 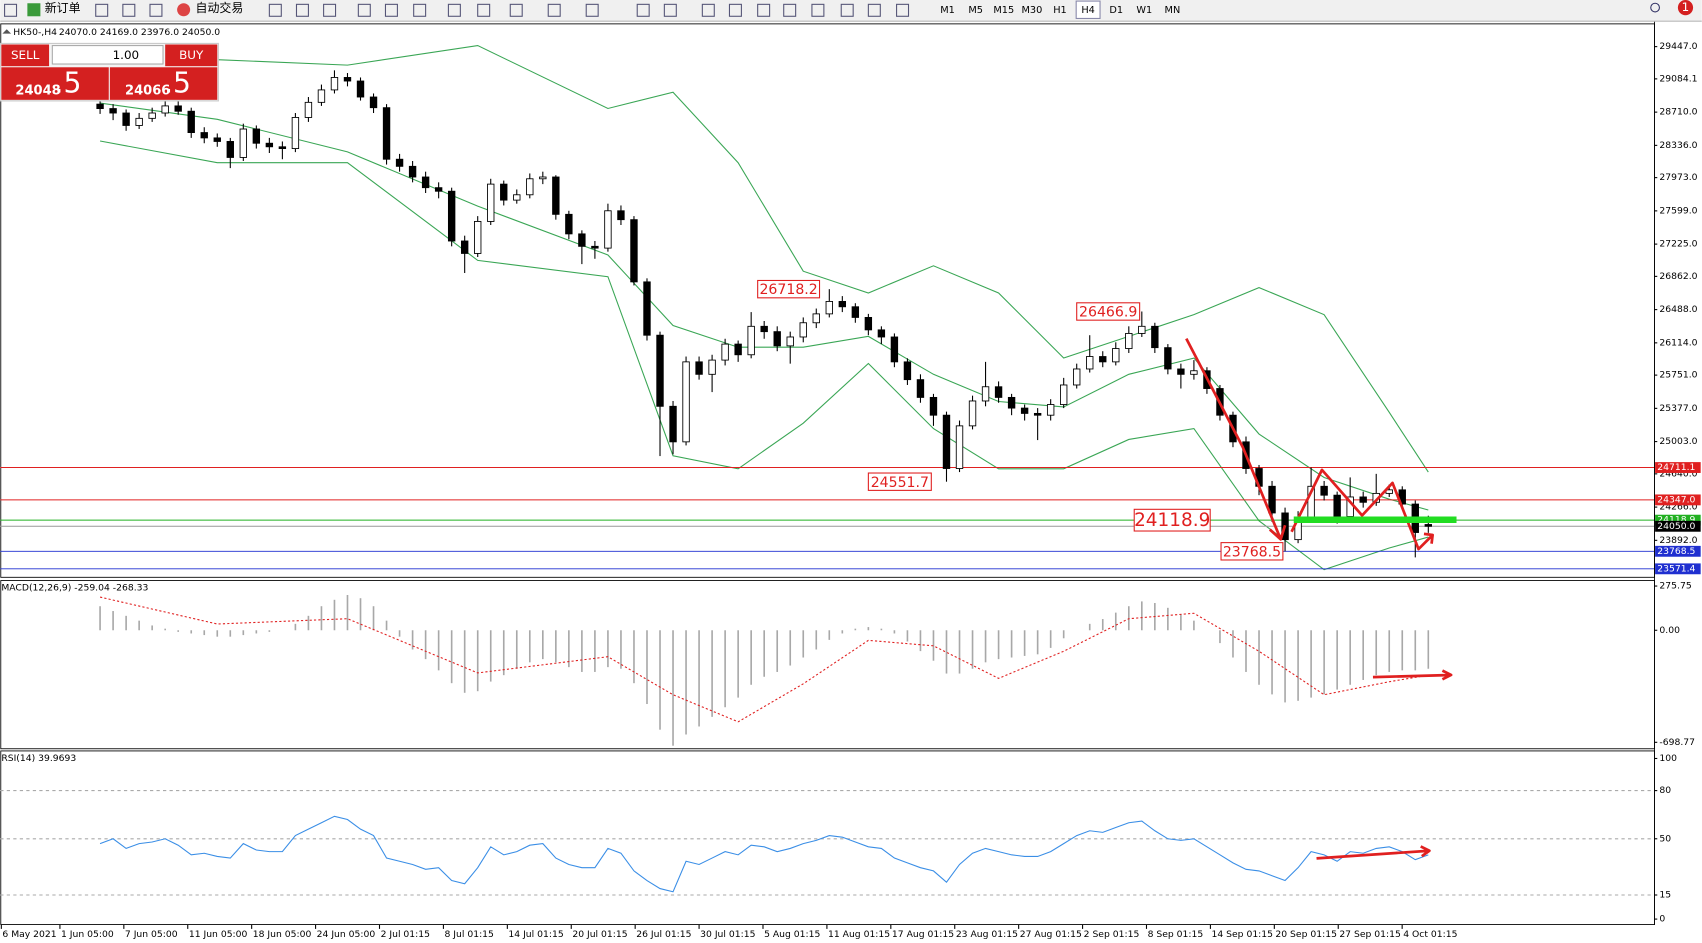 What do you see at coordinates (975, 10) in the screenshot?
I see `timeframe-button: M5` at bounding box center [975, 10].